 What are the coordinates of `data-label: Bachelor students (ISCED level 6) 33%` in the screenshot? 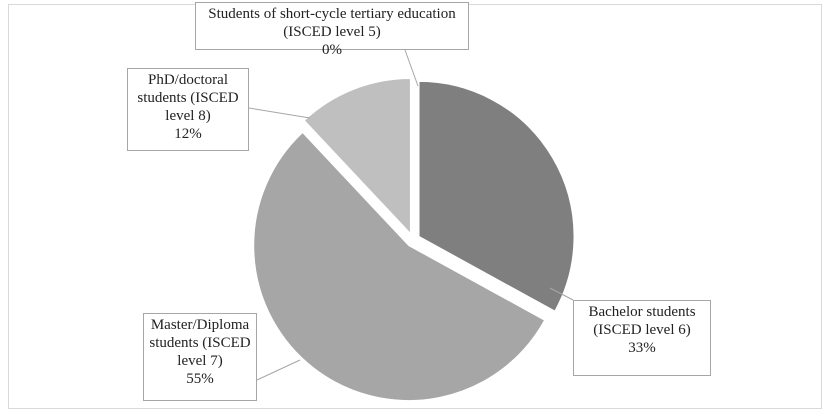 It's located at (642, 338).